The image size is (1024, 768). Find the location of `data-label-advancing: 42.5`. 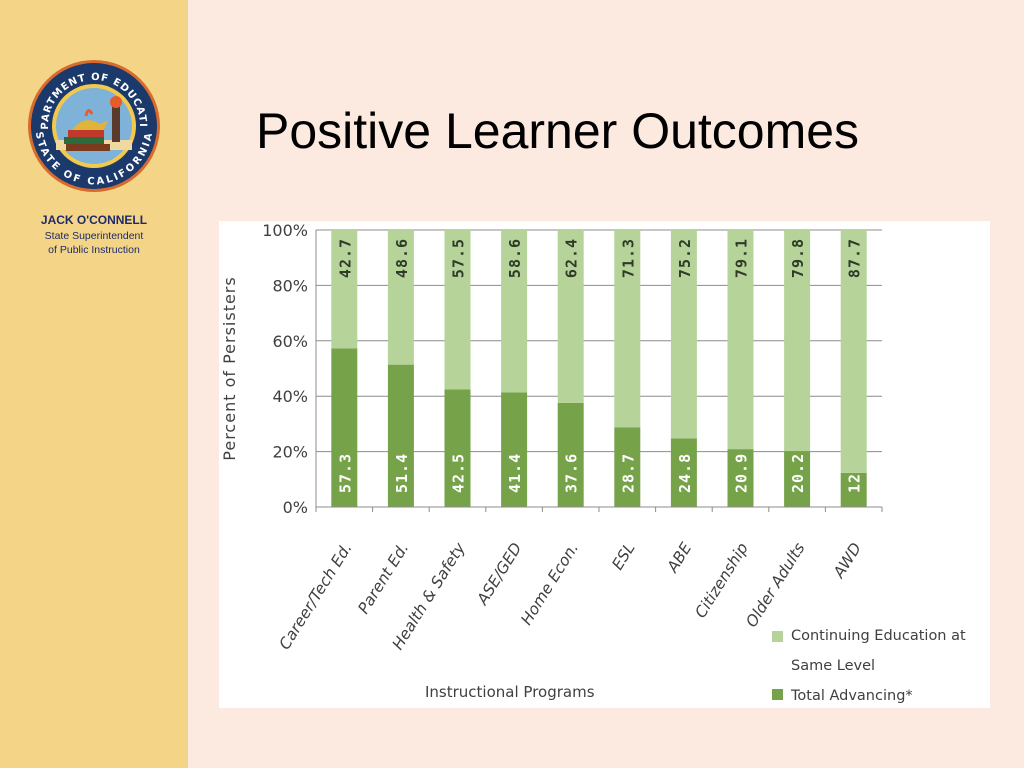

data-label-advancing: 42.5 is located at coordinates (459, 473).